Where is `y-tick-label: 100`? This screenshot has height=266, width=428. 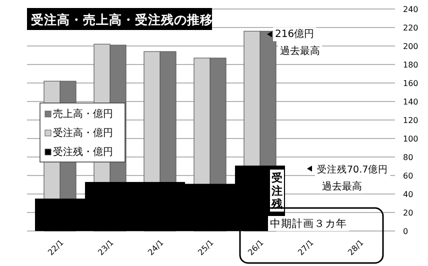 y-tick-label: 100 is located at coordinates (410, 139).